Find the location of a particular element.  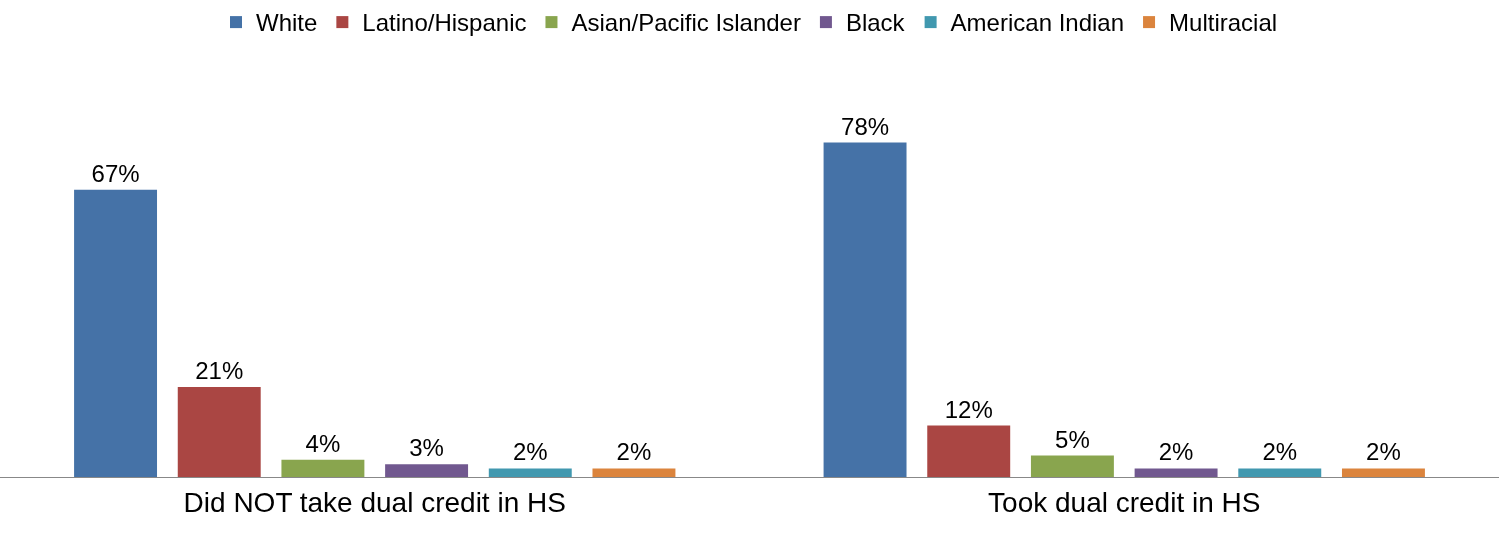

x-tick-label: Did NOT take dual credit in HS is located at coordinates (374, 502).